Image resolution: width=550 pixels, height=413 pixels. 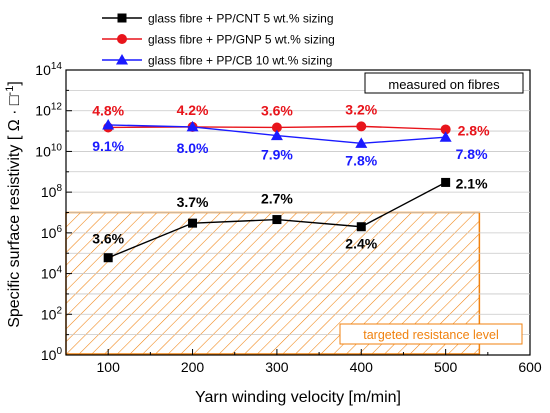 What do you see at coordinates (193, 202) in the screenshot?
I see `data-label: 3.7%` at bounding box center [193, 202].